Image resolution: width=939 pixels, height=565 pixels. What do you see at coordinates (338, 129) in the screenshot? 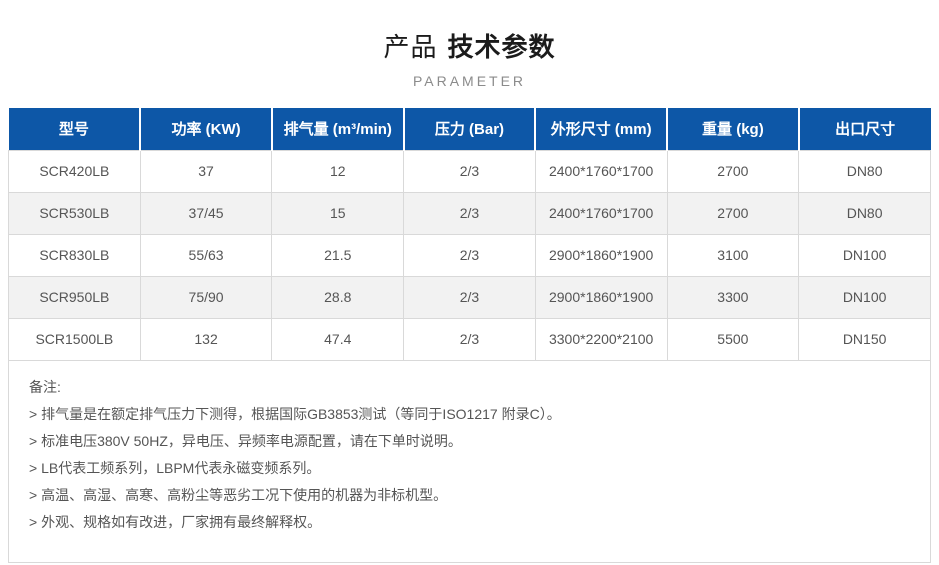
I see `column-header-air-delivery: 排气量 (m³/min)` at bounding box center [338, 129].